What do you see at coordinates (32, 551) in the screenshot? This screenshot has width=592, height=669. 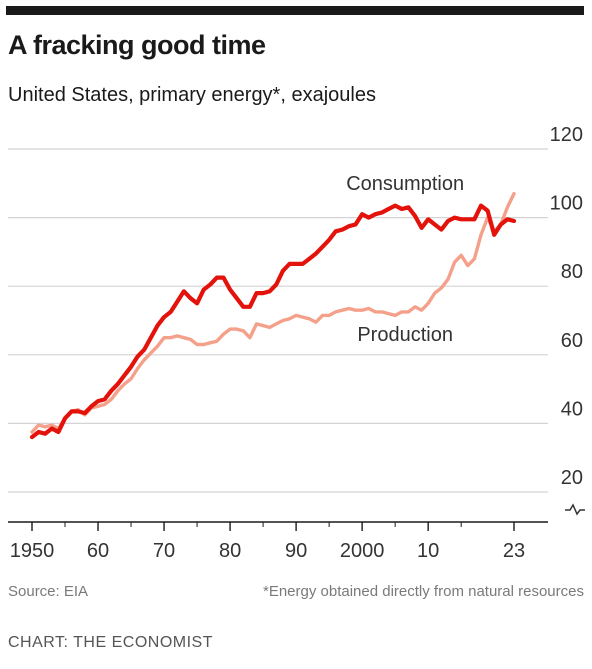 I see `x-tick-label-1950: 1950` at bounding box center [32, 551].